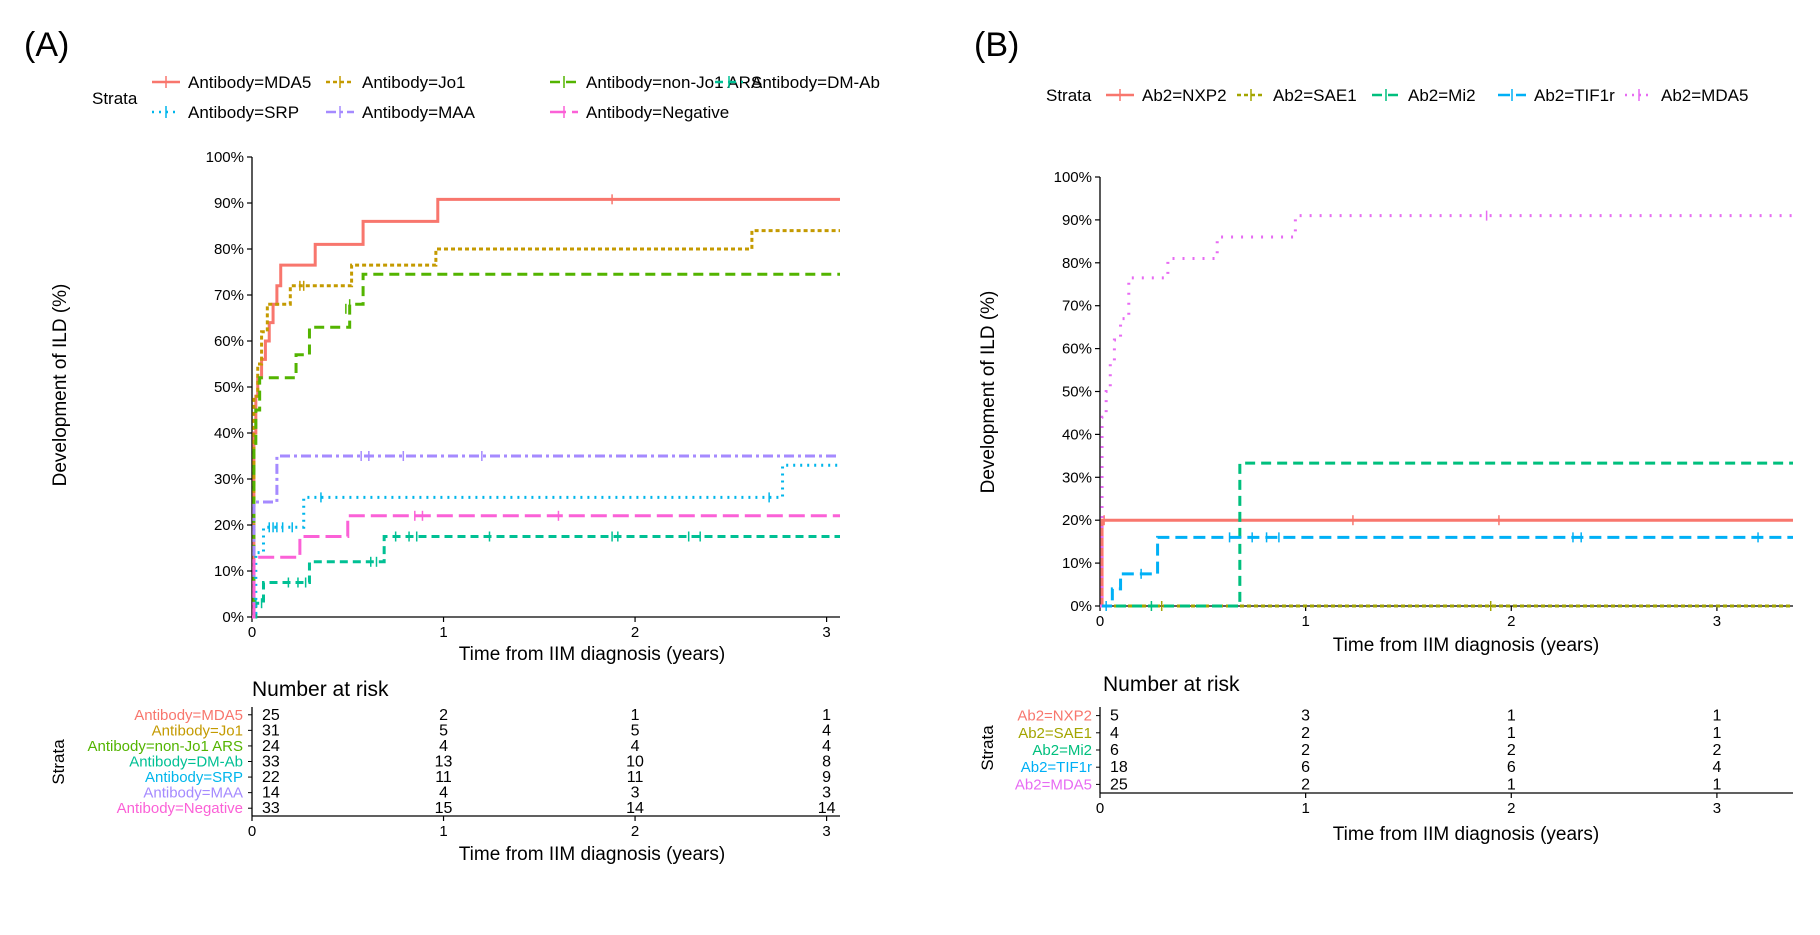 Image resolution: width=1820 pixels, height=935 pixels. What do you see at coordinates (1704, 95) in the screenshot?
I see `panel-b-legend-label: Ab2=MDA5` at bounding box center [1704, 95].